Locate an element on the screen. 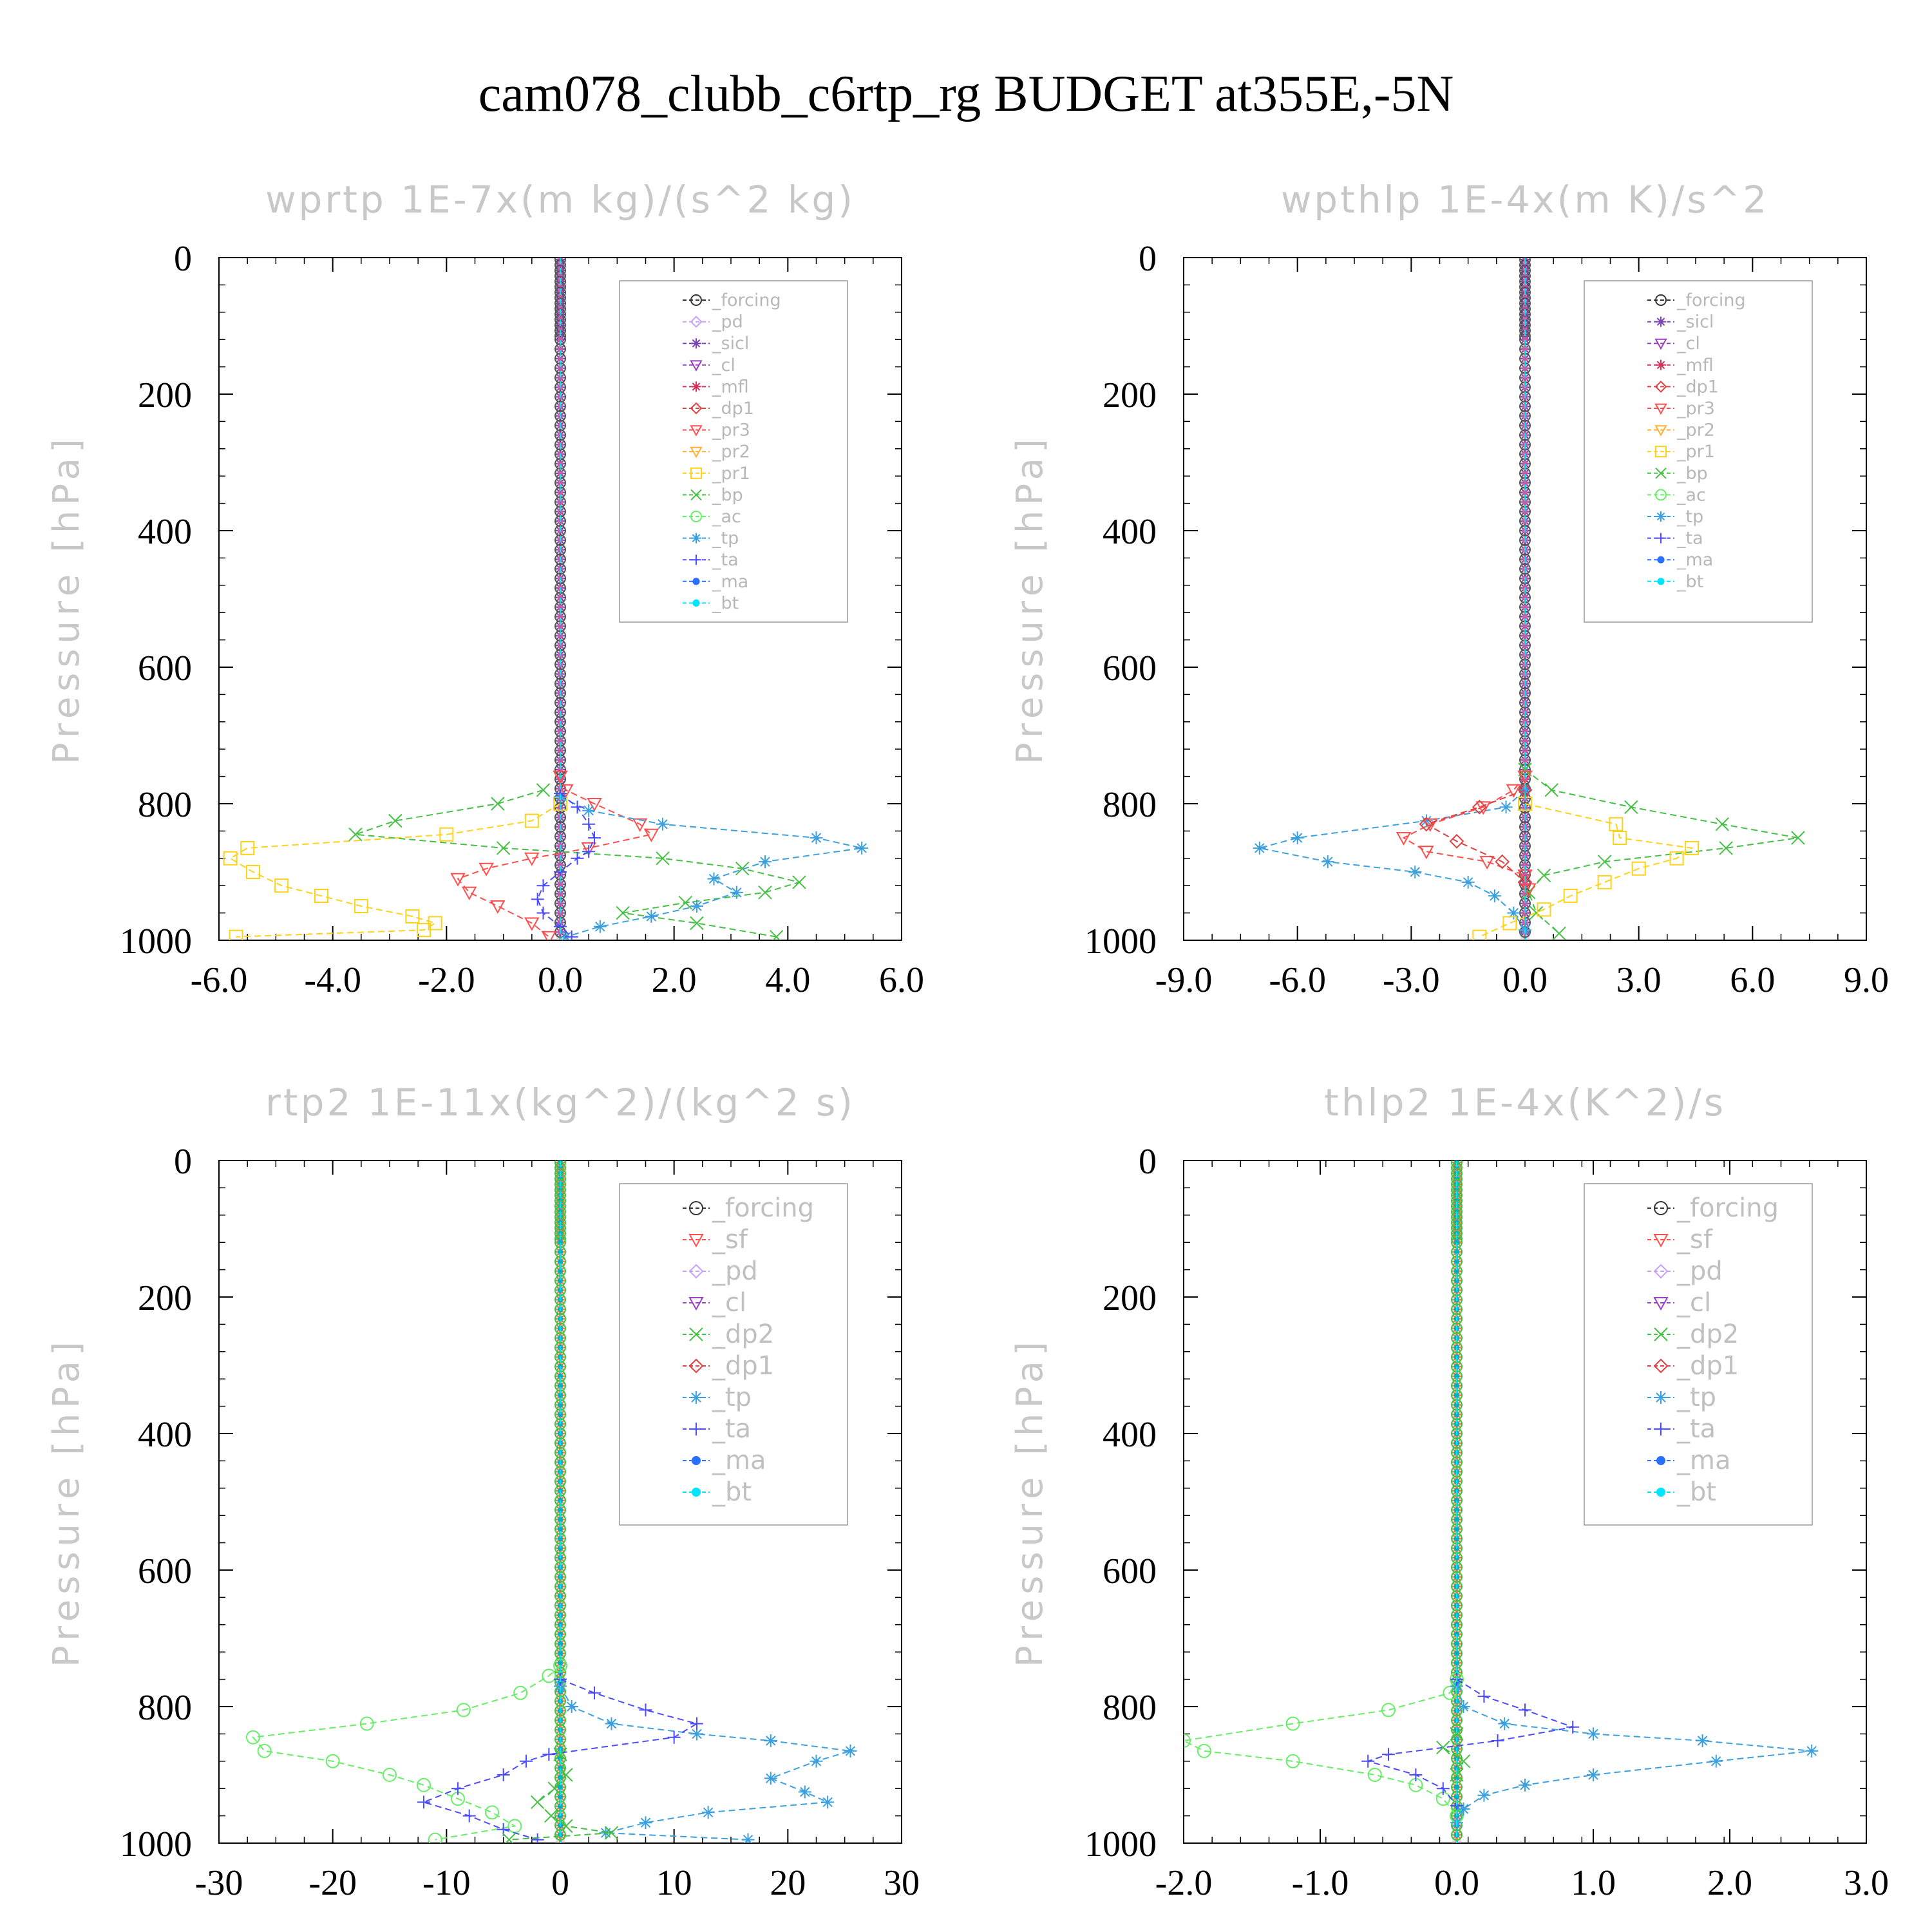 Image resolution: width=1932 pixels, height=1932 pixels. y-tick-label: 400 is located at coordinates (165, 532).